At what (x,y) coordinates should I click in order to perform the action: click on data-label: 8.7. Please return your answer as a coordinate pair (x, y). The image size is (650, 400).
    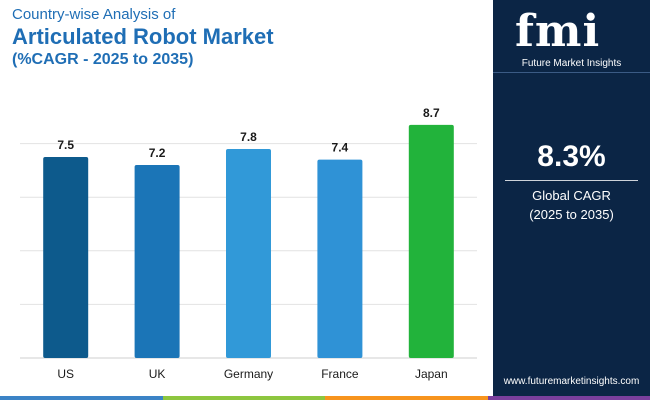
    Looking at the image, I should click on (431, 113).